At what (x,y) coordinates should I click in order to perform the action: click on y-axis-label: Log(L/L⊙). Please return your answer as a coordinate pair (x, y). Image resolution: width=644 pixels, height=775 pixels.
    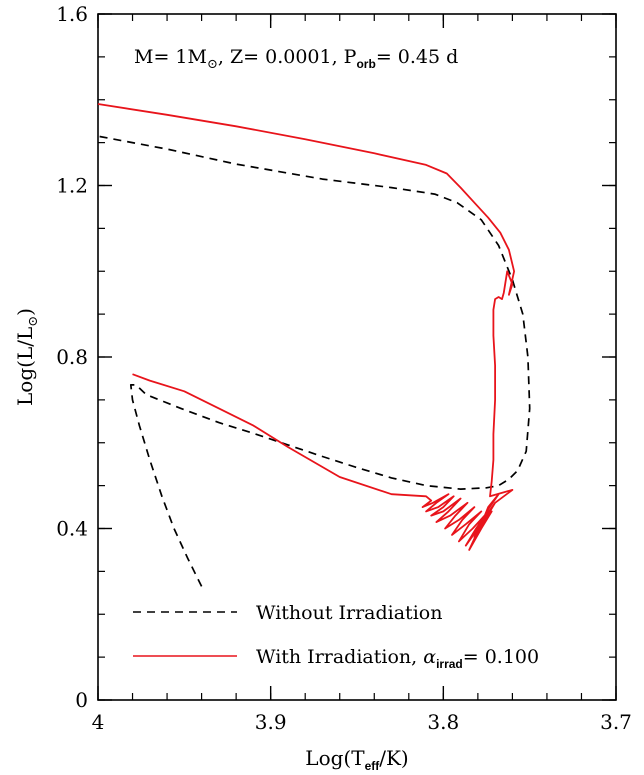
    Looking at the image, I should click on (27, 357).